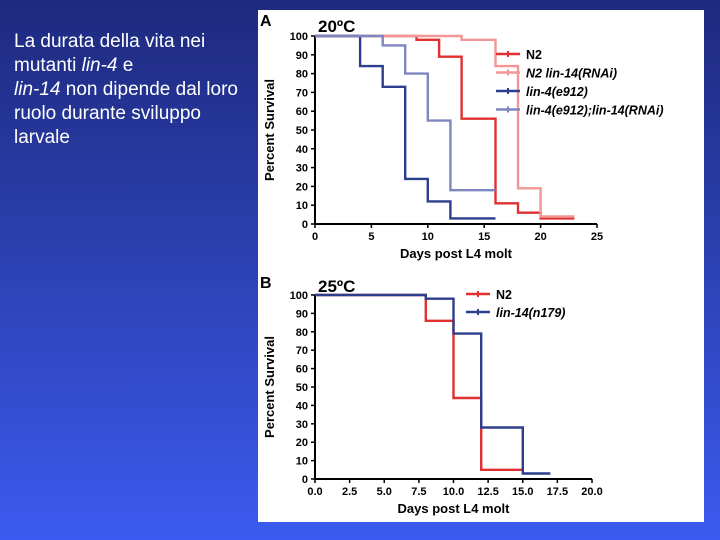 The height and width of the screenshot is (540, 720). Describe the element at coordinates (597, 237) in the screenshot. I see `x-tick-label: 25` at that location.